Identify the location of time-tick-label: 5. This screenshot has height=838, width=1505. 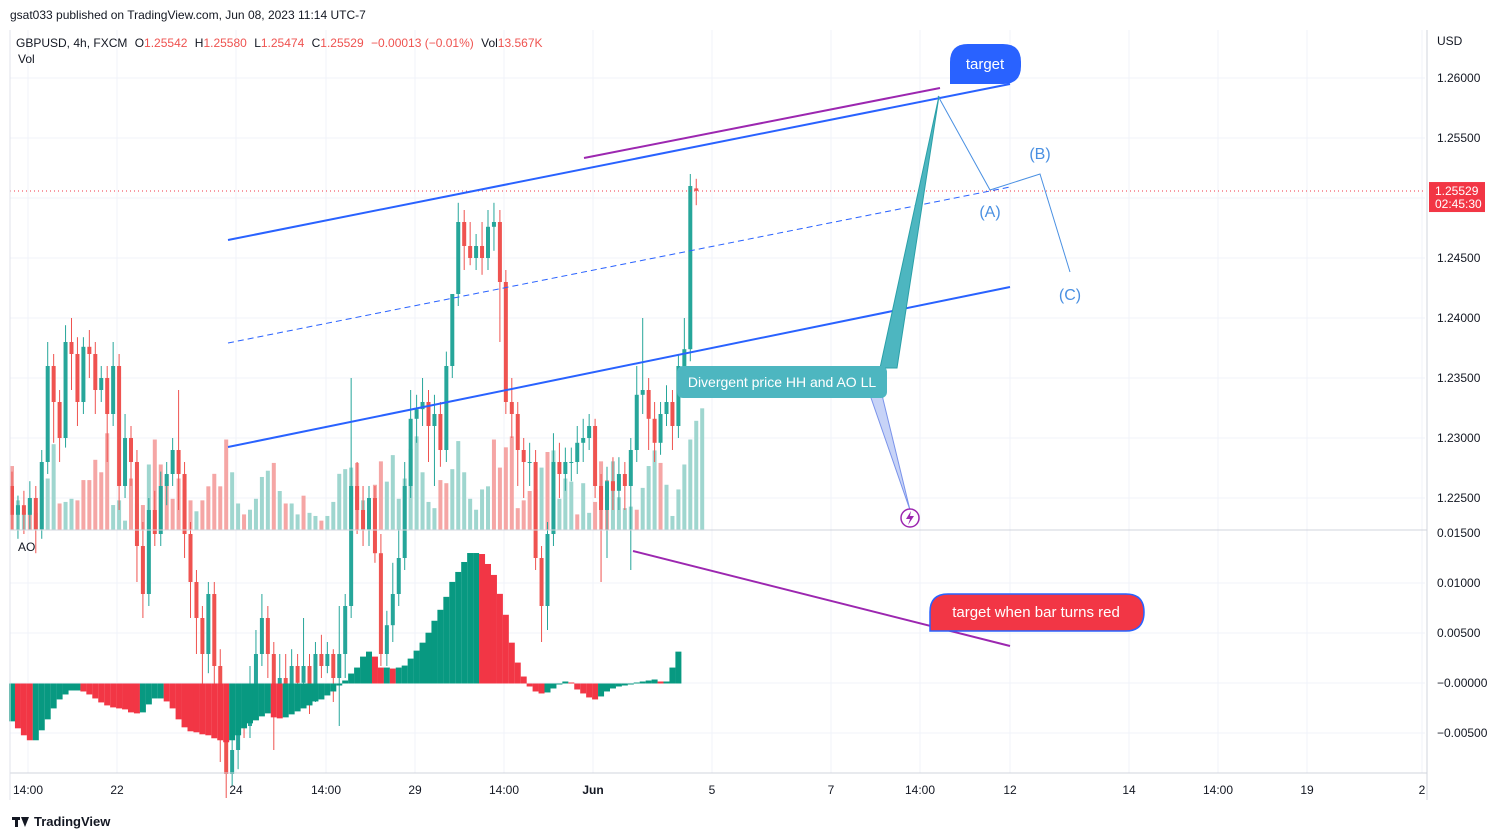
(712, 790).